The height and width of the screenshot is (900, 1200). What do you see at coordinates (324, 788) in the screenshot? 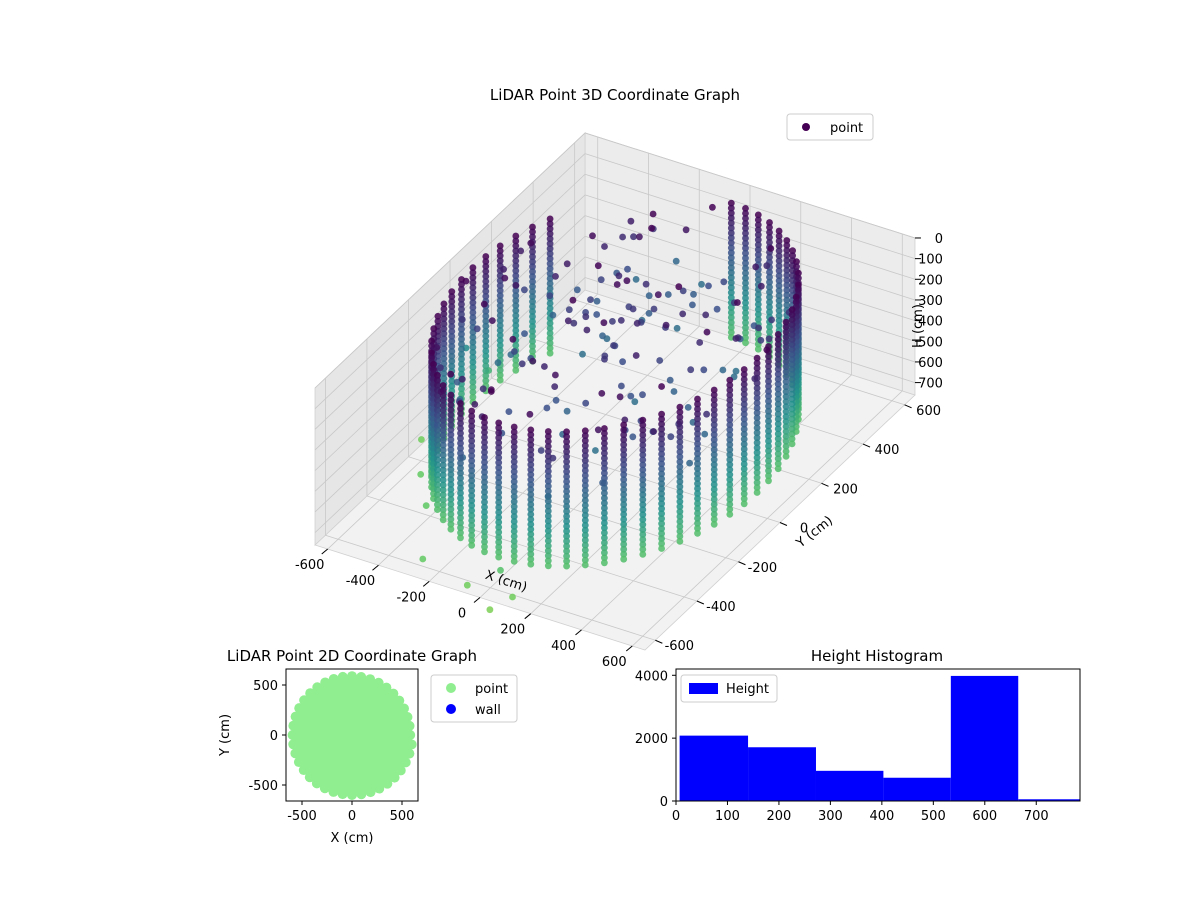
I see `point` at bounding box center [324, 788].